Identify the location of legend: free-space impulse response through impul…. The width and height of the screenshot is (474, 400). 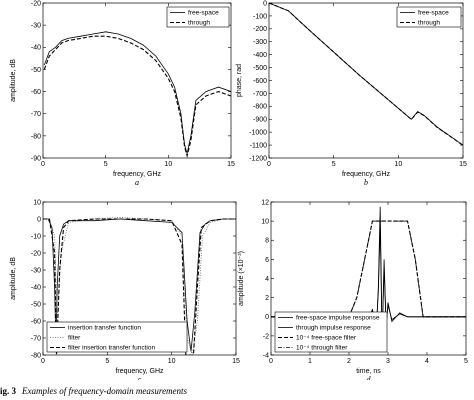
(331, 332).